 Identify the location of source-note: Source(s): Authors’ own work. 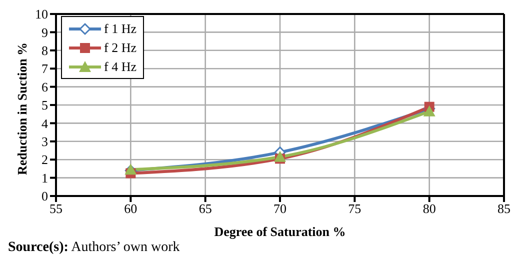
(94, 248).